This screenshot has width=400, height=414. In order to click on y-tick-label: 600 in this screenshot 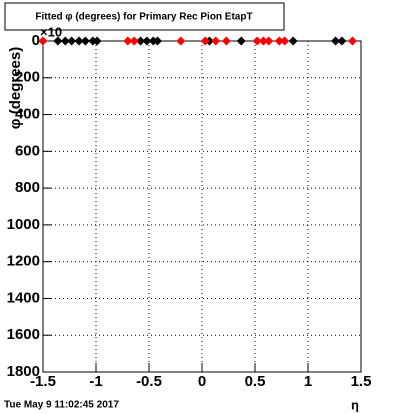, I will do `click(27, 150)`.